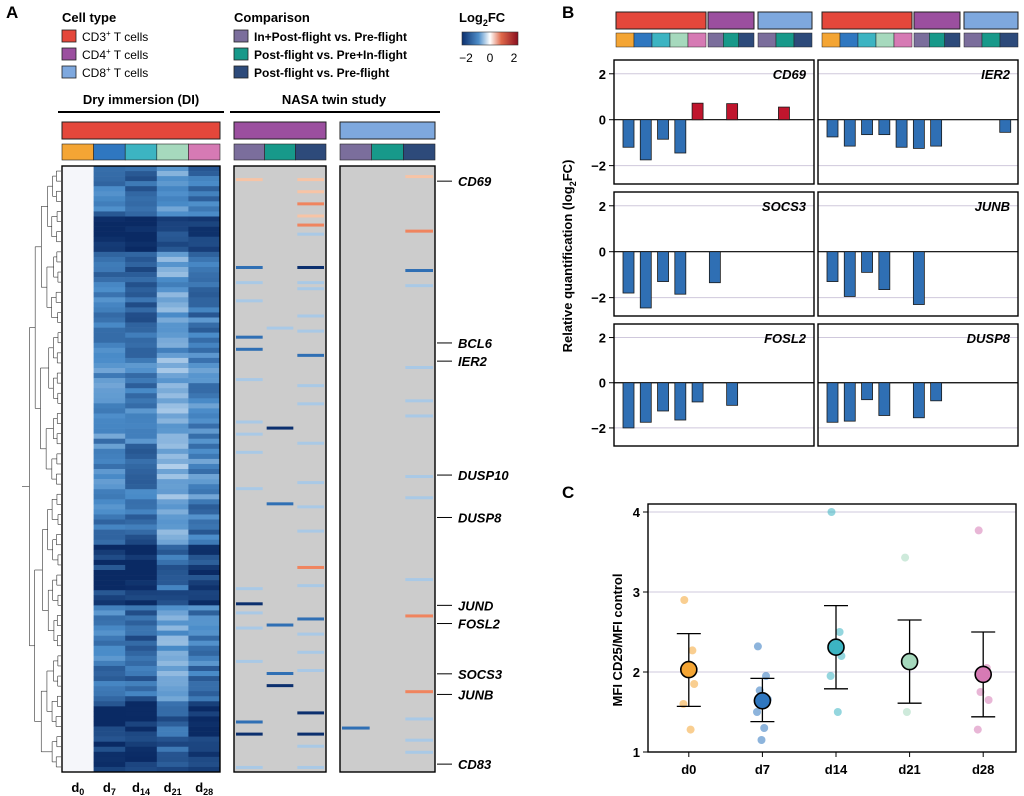  Describe the element at coordinates (78, 469) in the screenshot. I see `heatmap-column-d0` at that location.